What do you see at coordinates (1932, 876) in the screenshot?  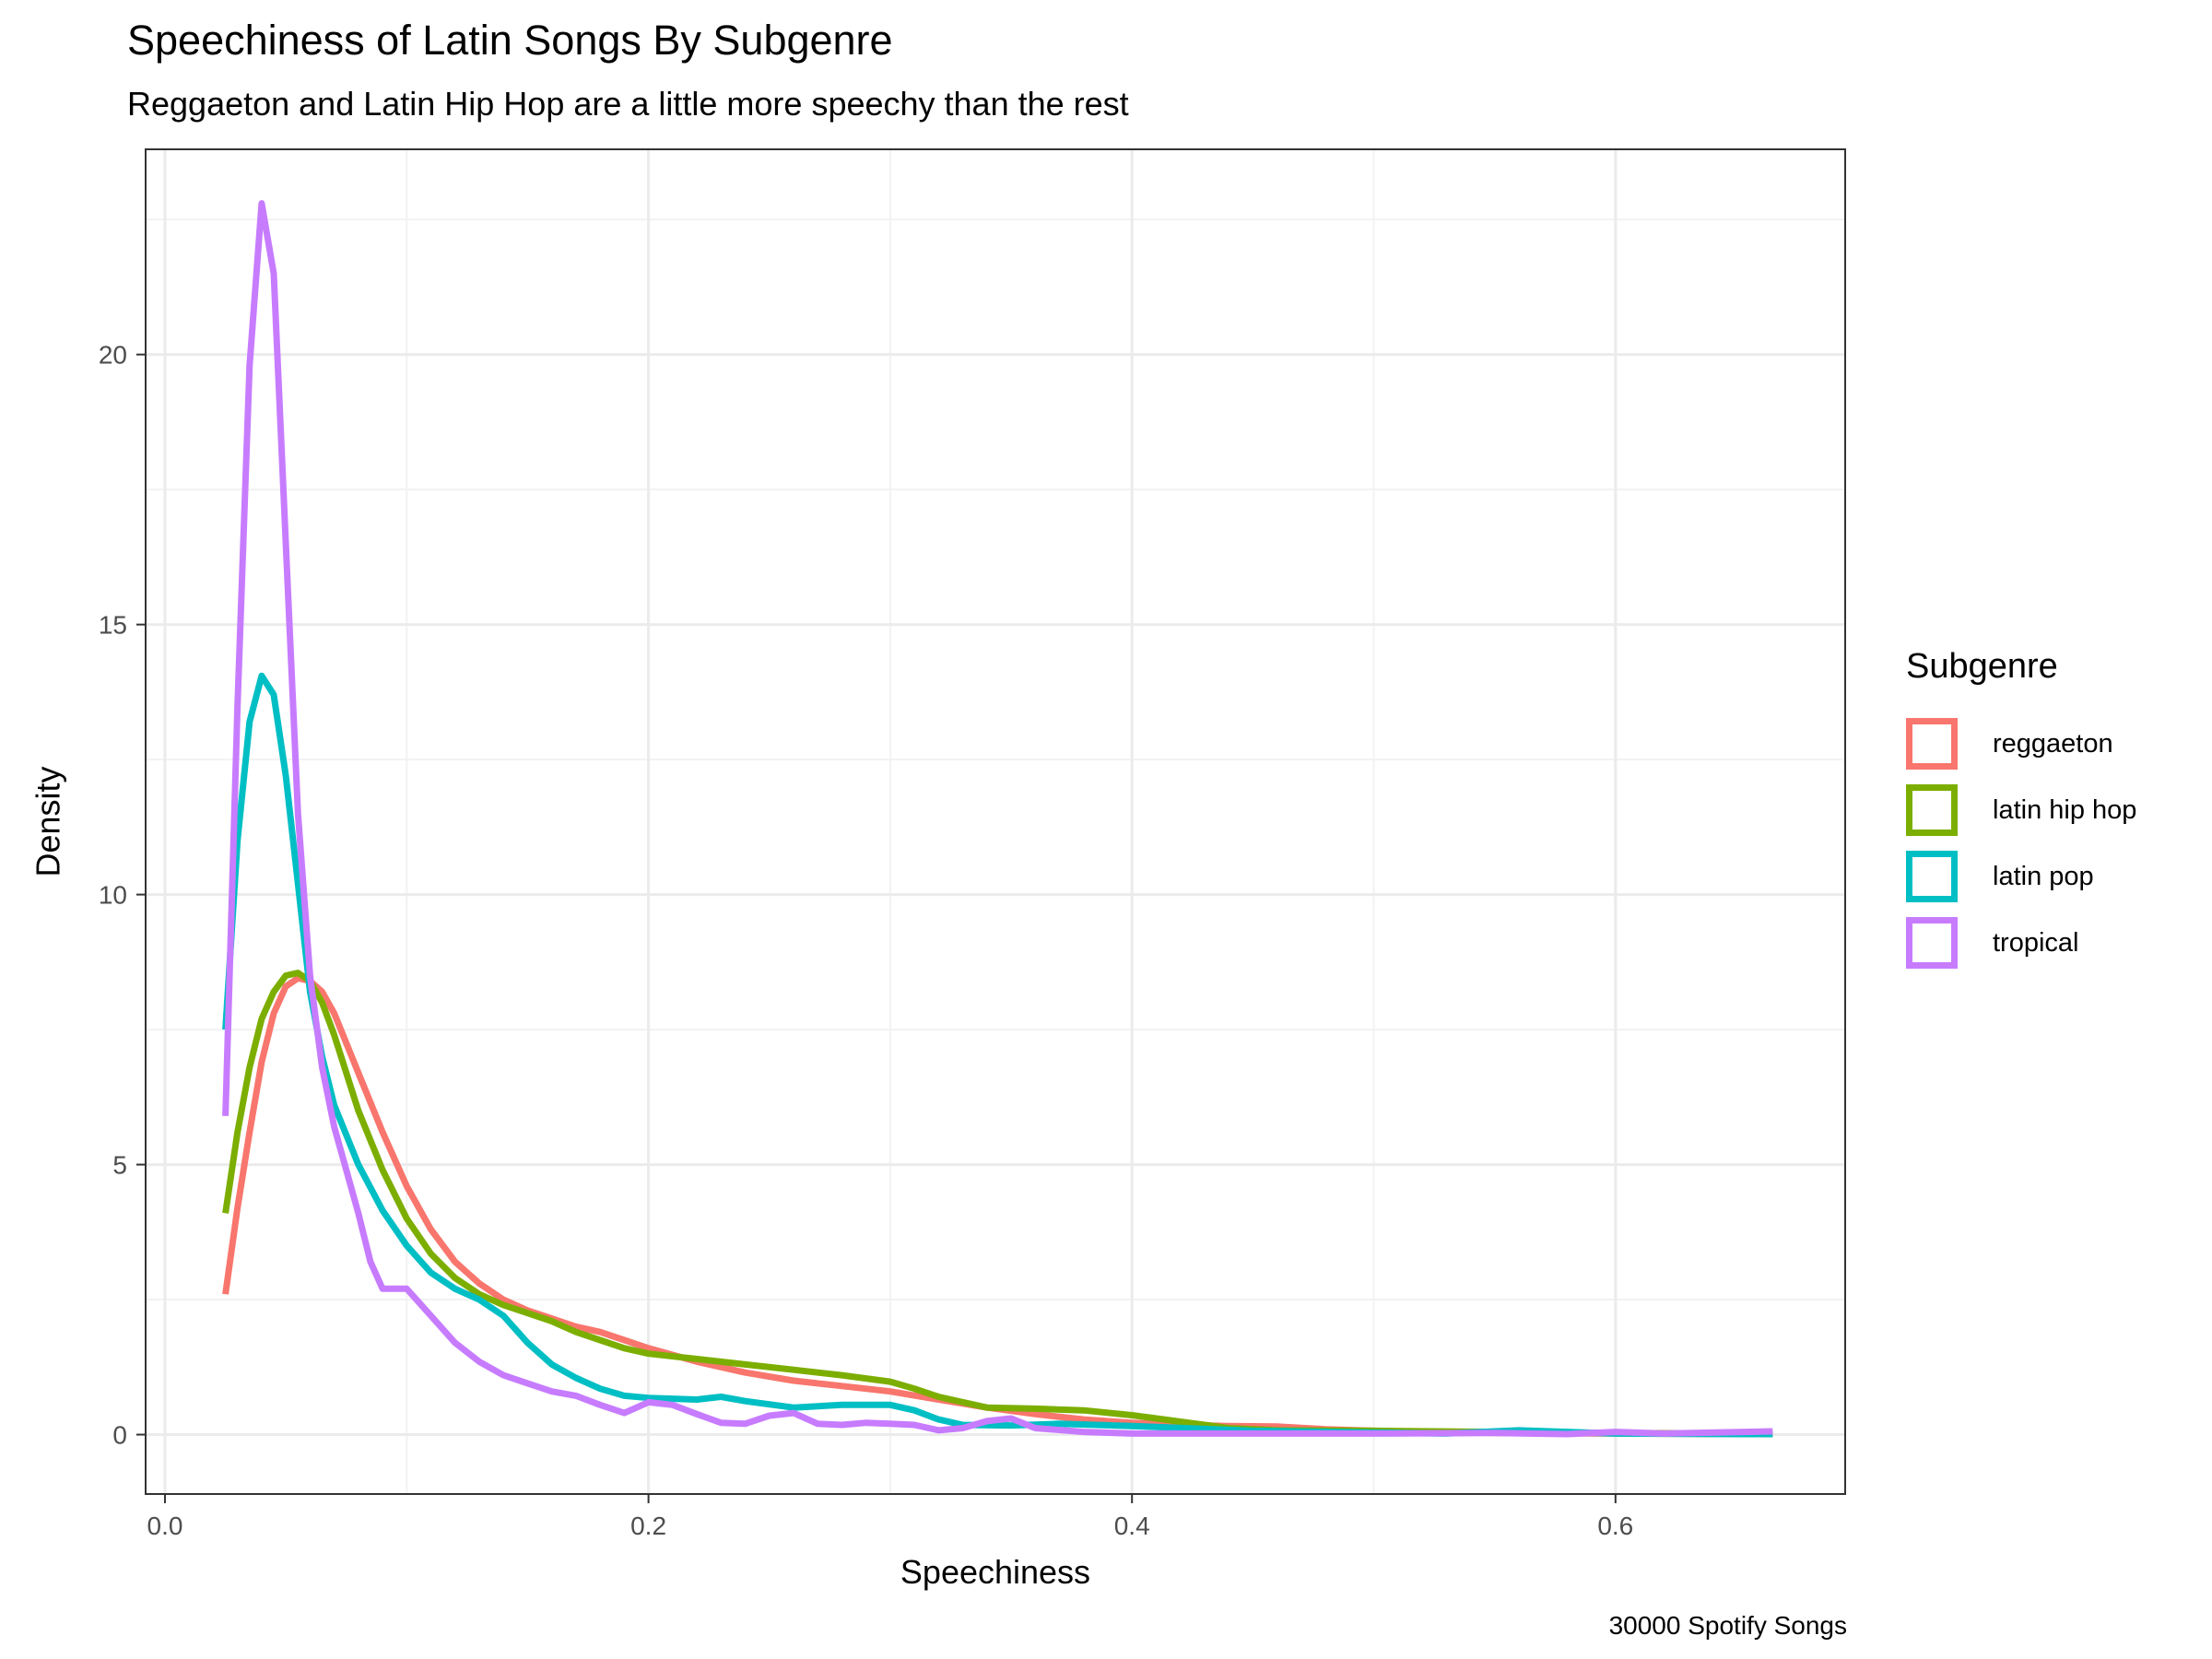 I see `legend-key-latin-pop` at bounding box center [1932, 876].